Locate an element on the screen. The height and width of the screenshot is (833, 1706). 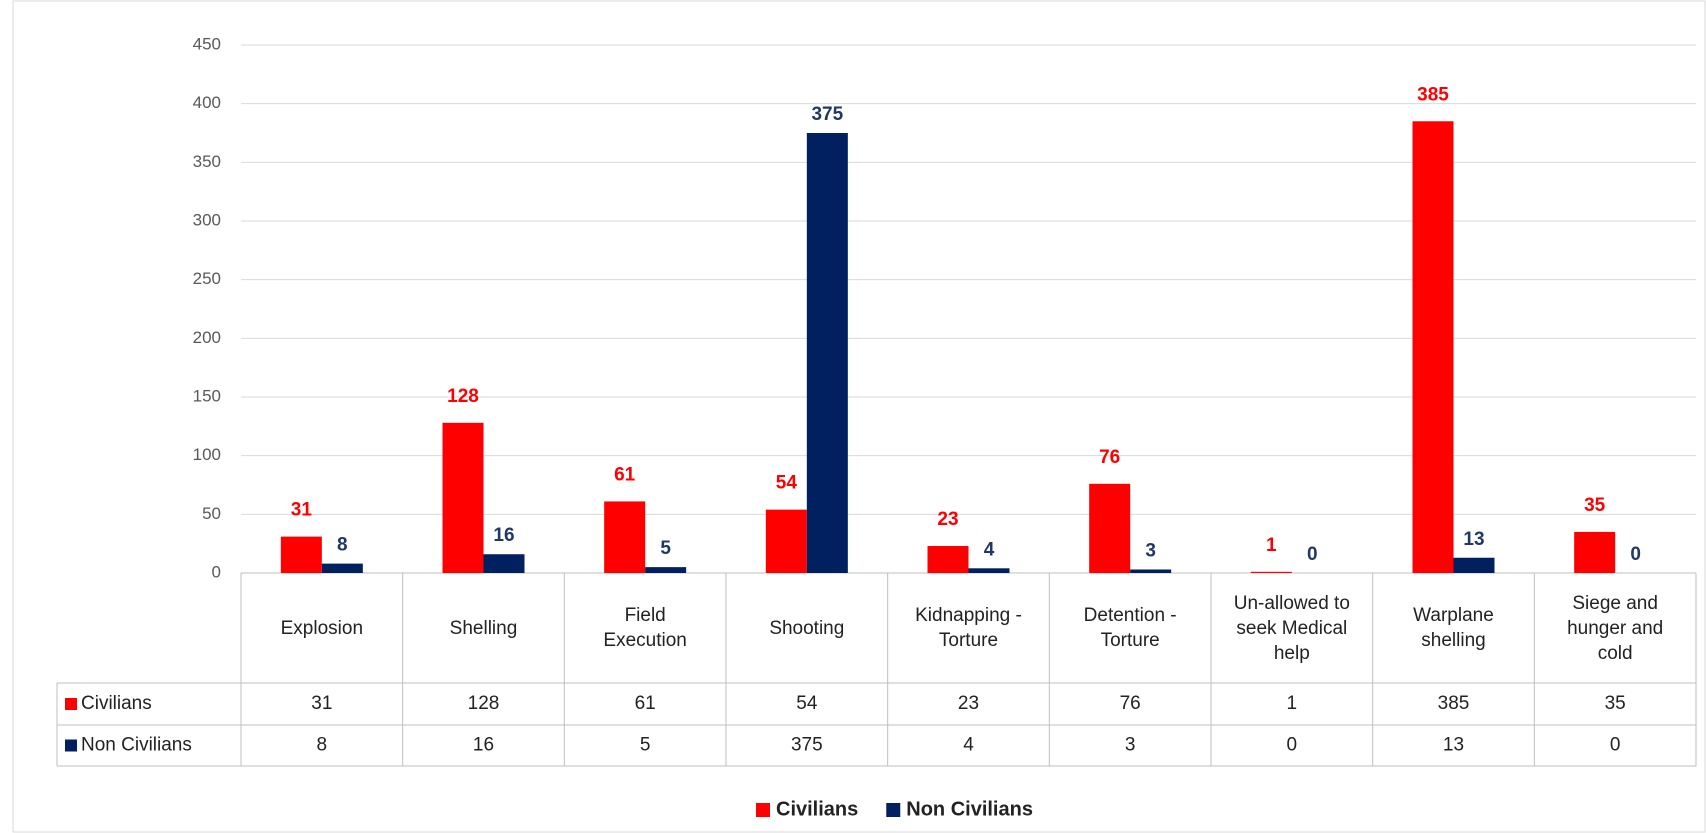
table-cell: 23 is located at coordinates (968, 703).